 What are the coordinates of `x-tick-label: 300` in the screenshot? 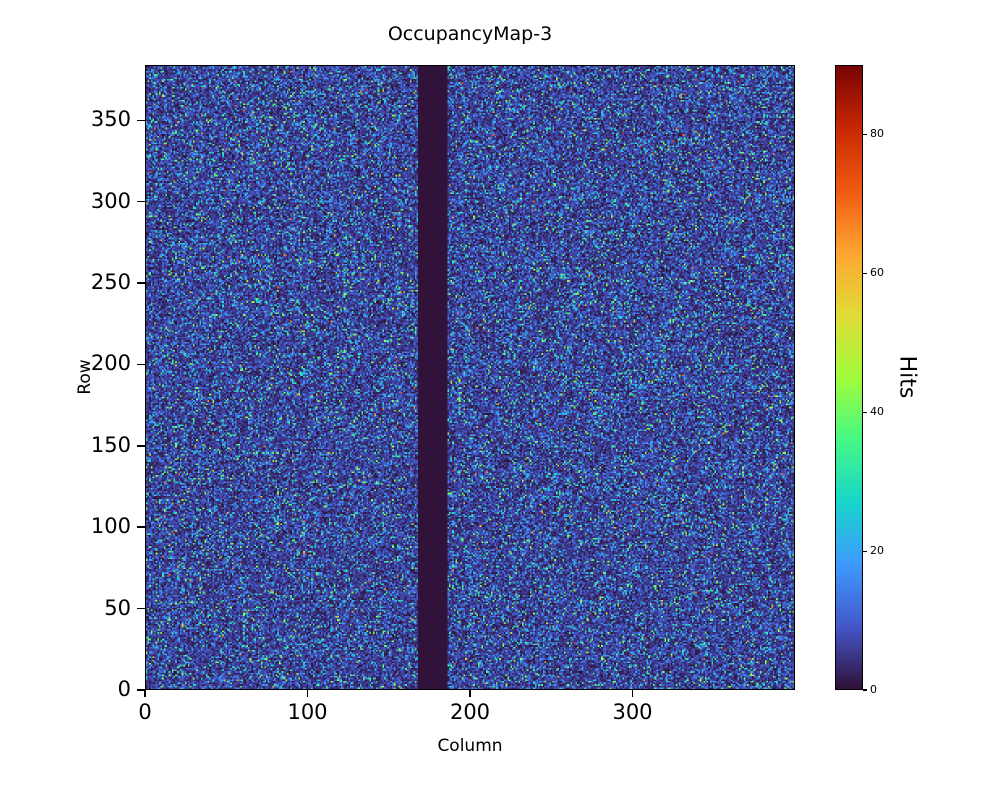 It's located at (632, 712).